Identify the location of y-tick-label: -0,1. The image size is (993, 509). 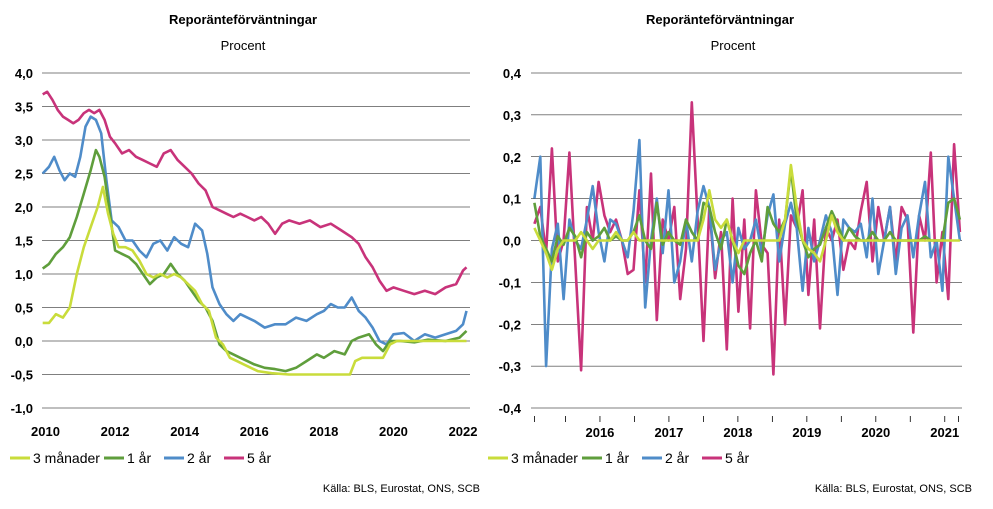
(510, 282).